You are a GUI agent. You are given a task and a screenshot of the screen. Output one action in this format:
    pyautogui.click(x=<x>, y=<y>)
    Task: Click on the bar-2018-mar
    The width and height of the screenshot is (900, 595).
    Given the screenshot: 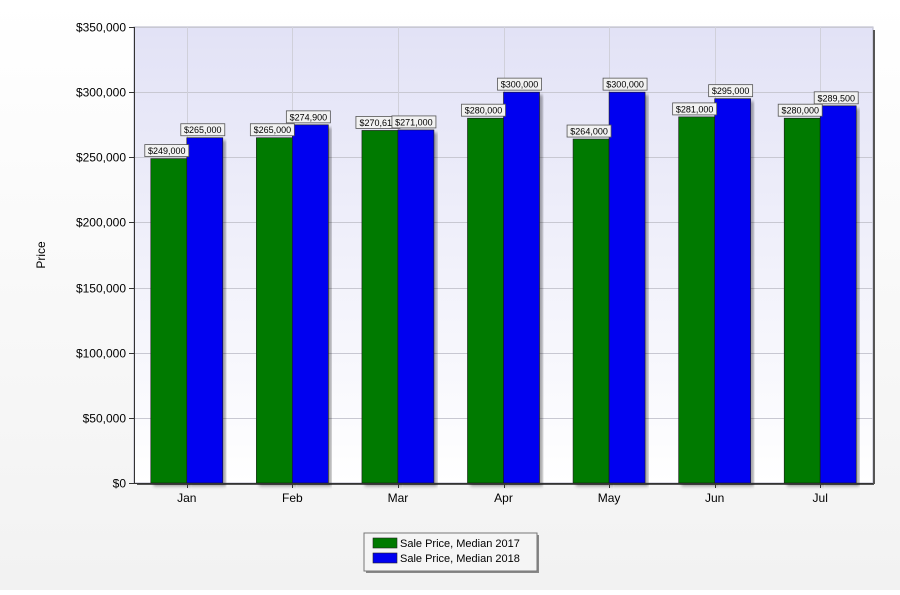 What is the action you would take?
    pyautogui.click(x=416, y=306)
    